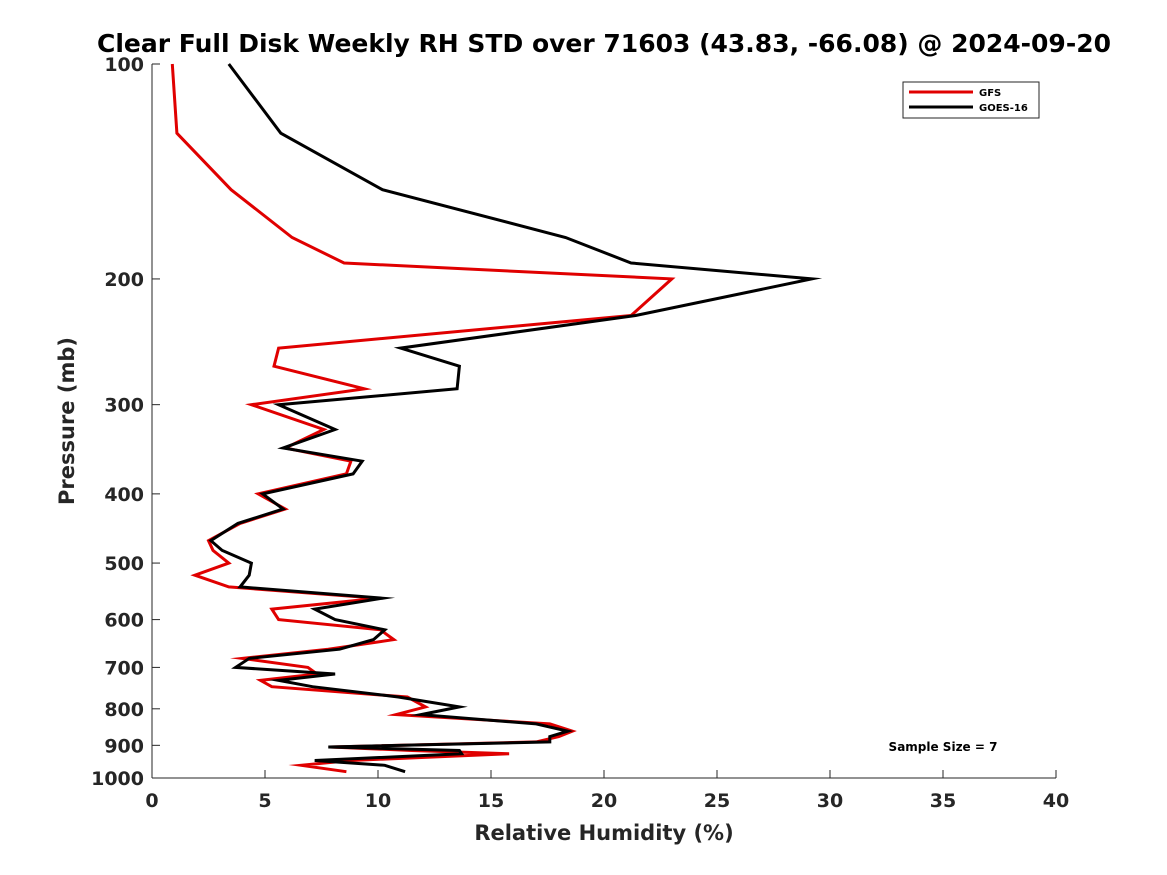 The width and height of the screenshot is (1167, 875). What do you see at coordinates (151, 801) in the screenshot?
I see `x-tick-label: 0` at bounding box center [151, 801].